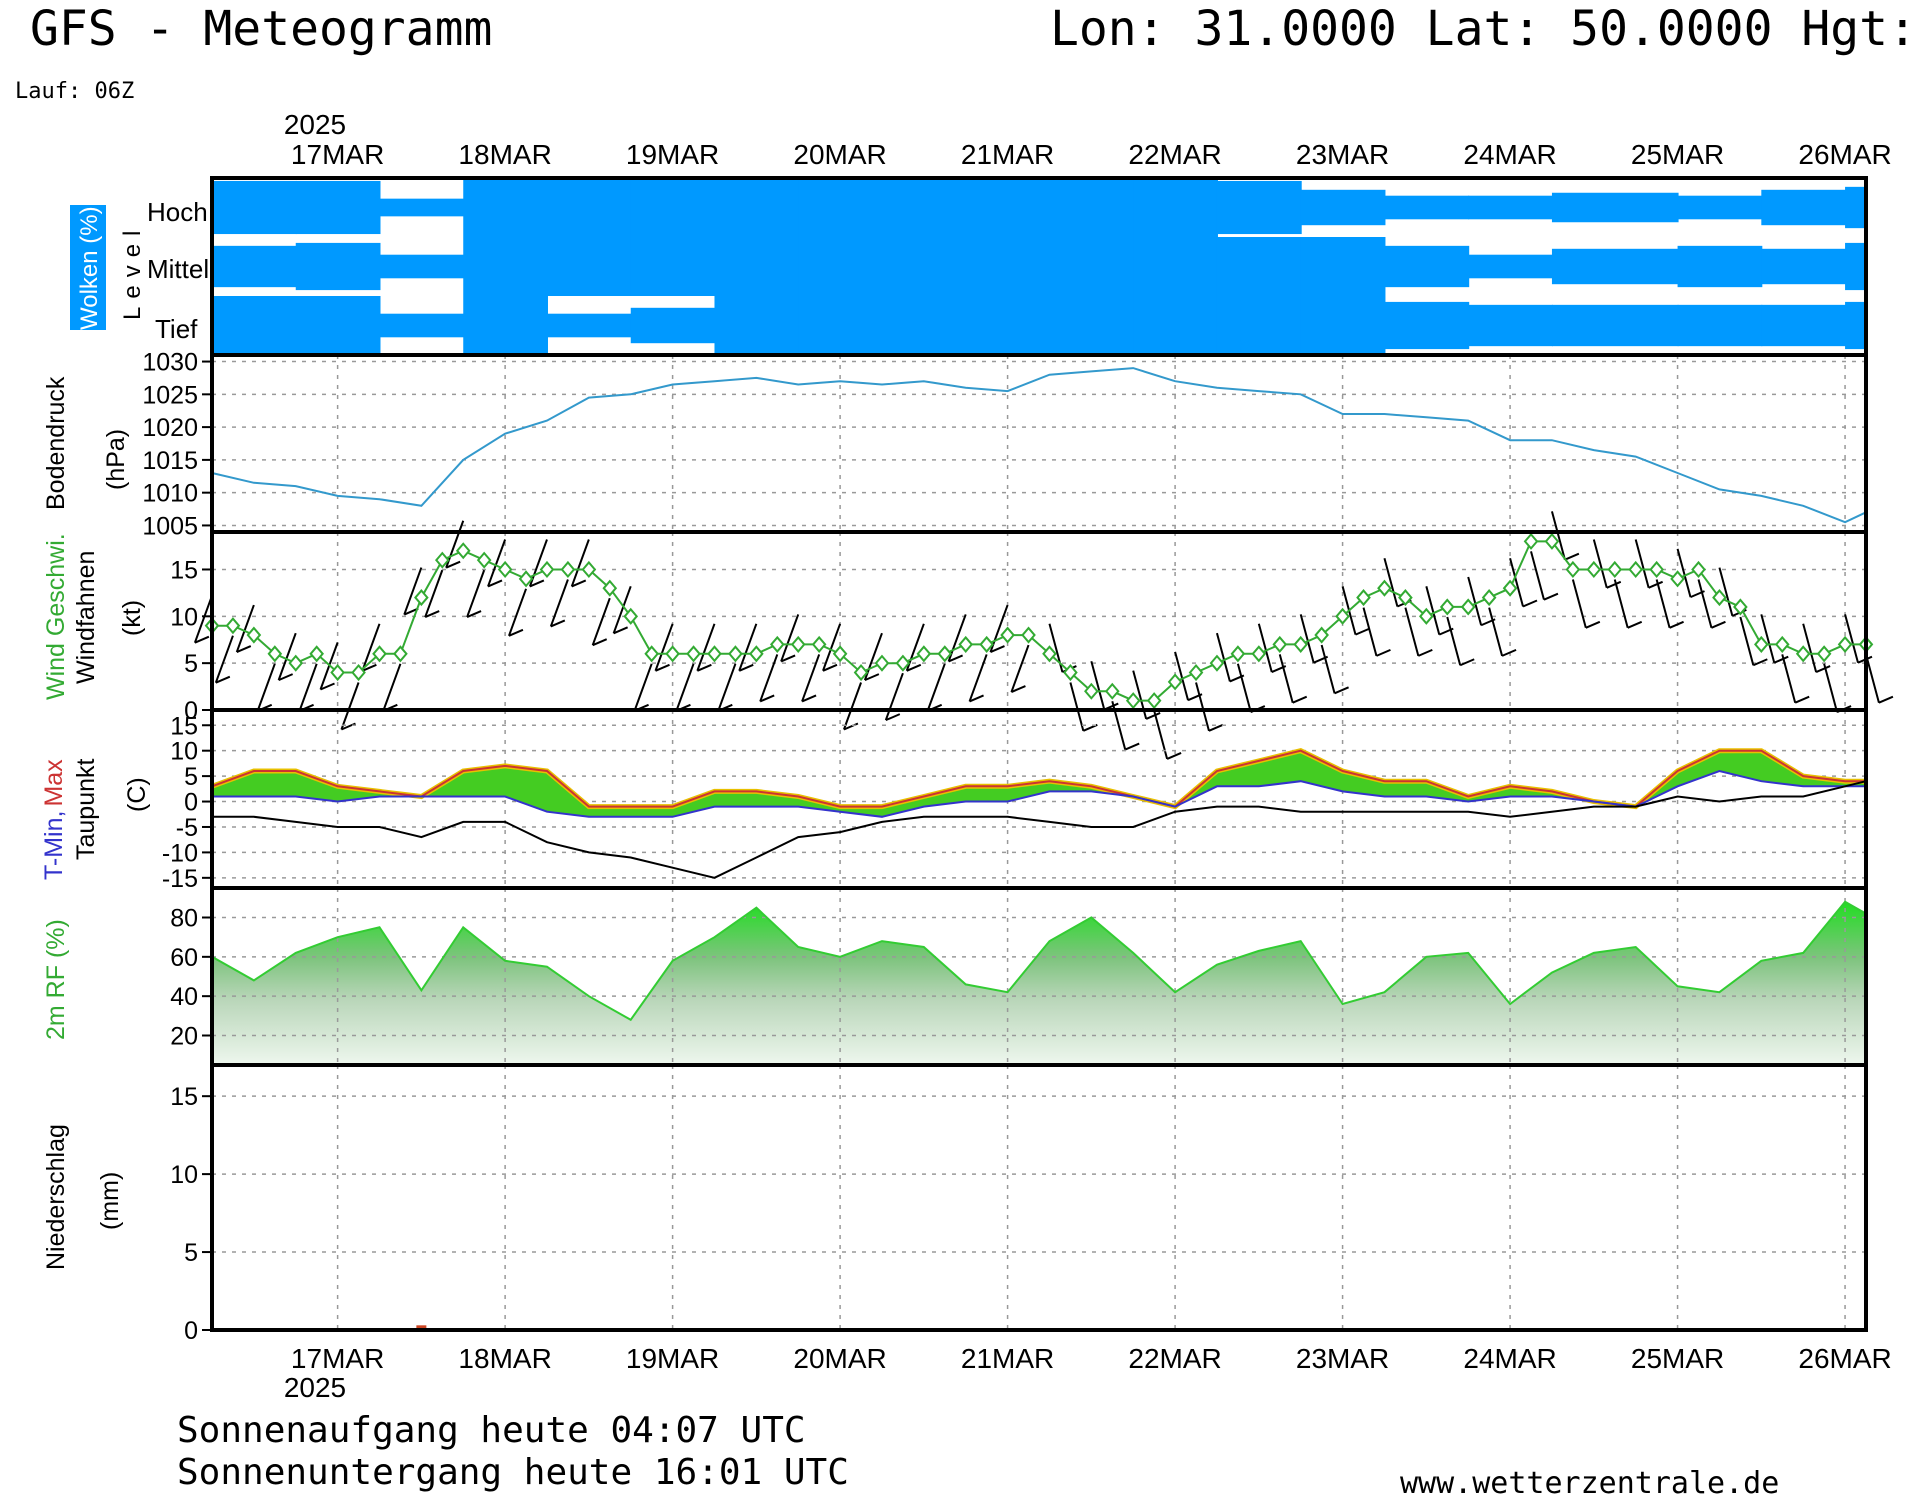 The width and height of the screenshot is (1920, 1501). I want to click on y-tick-label: -15, so click(180, 879).